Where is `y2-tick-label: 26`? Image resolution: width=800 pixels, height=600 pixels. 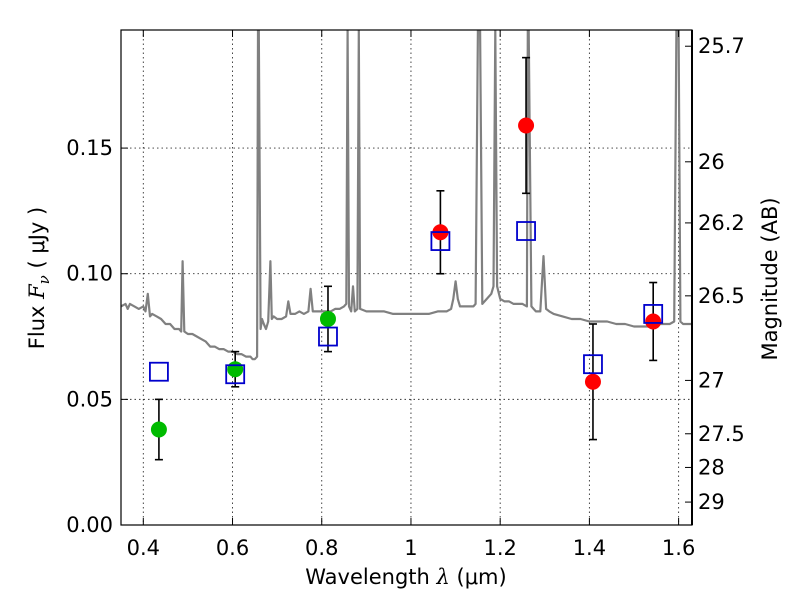
y2-tick-label: 26 is located at coordinates (711, 162).